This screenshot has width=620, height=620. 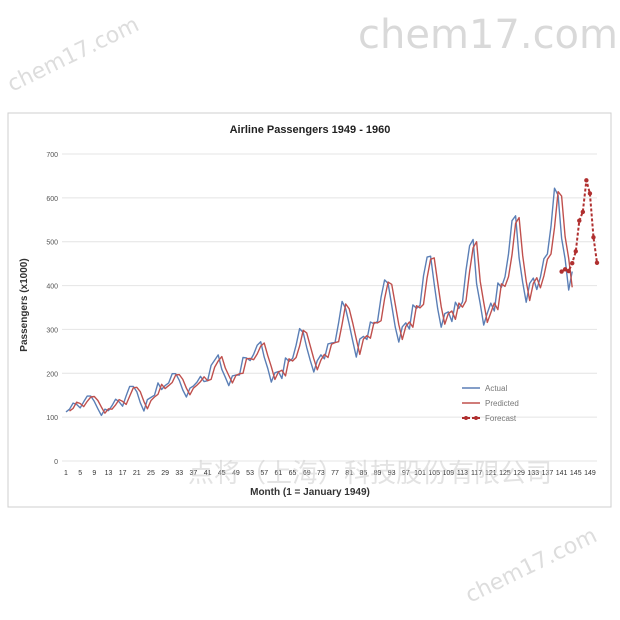 I want to click on x-tick-label-93: 93, so click(x=392, y=473).